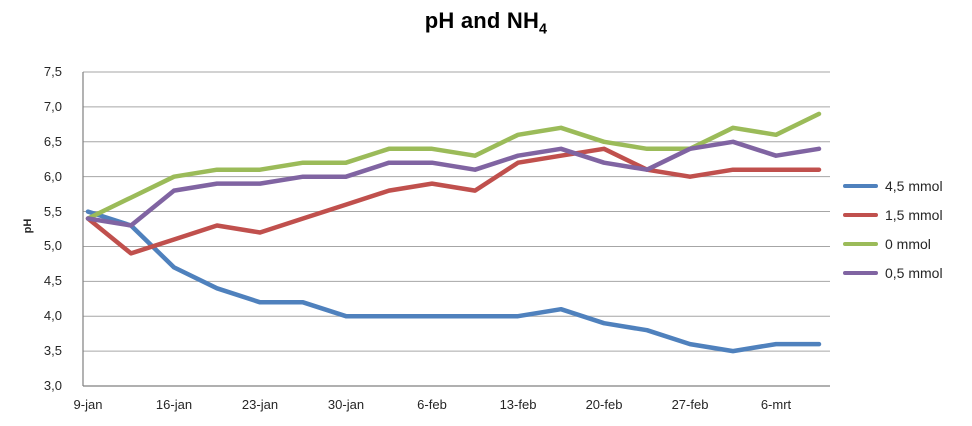  I want to click on legend-entry-3: 0,5 mmol, so click(893, 273).